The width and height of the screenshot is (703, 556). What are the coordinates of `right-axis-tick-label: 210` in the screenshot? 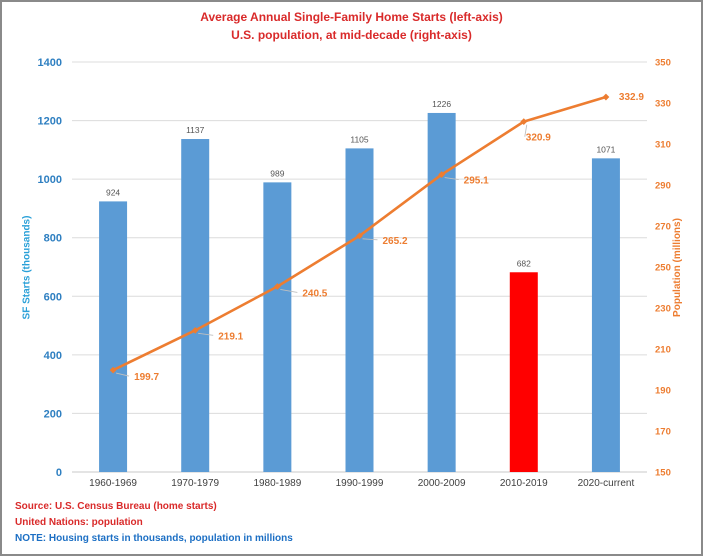 It's located at (663, 350).